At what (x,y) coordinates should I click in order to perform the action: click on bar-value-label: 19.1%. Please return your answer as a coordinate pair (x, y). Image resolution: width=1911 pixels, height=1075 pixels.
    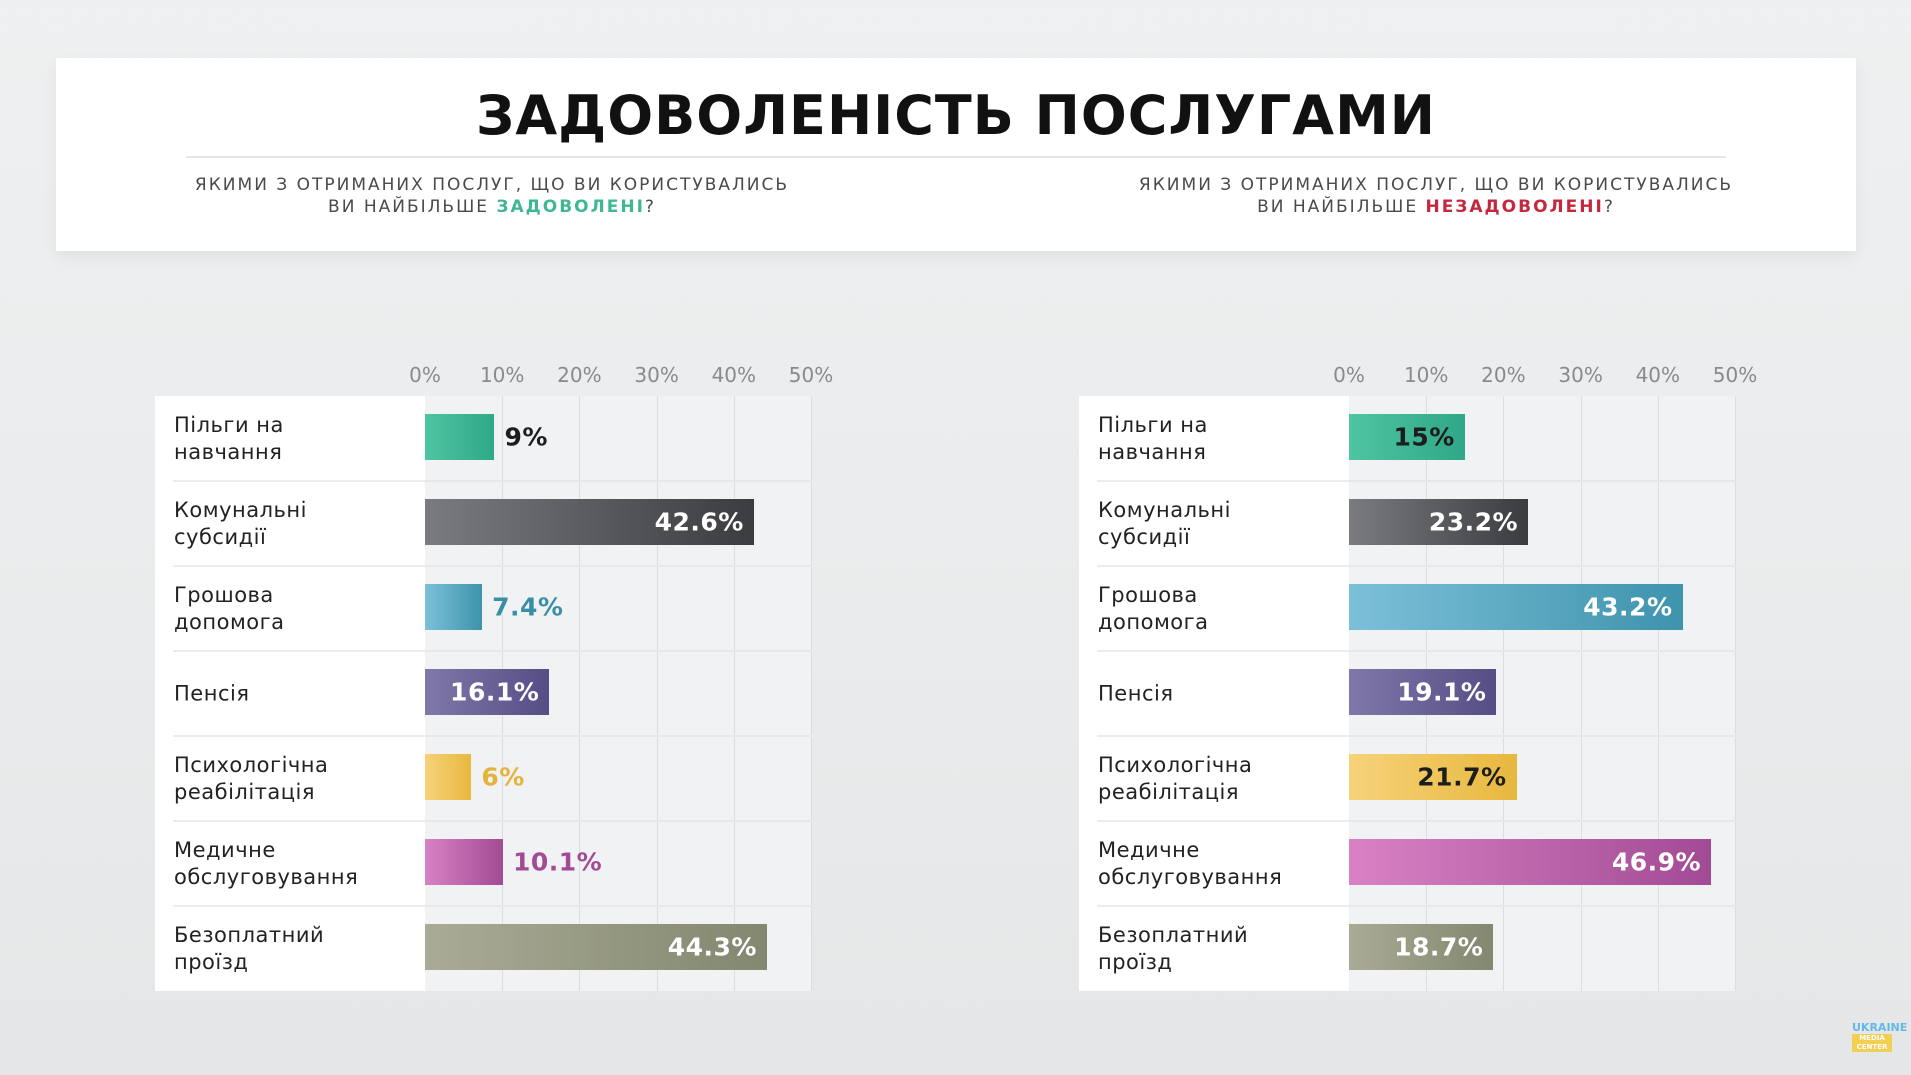
    Looking at the image, I should click on (1442, 692).